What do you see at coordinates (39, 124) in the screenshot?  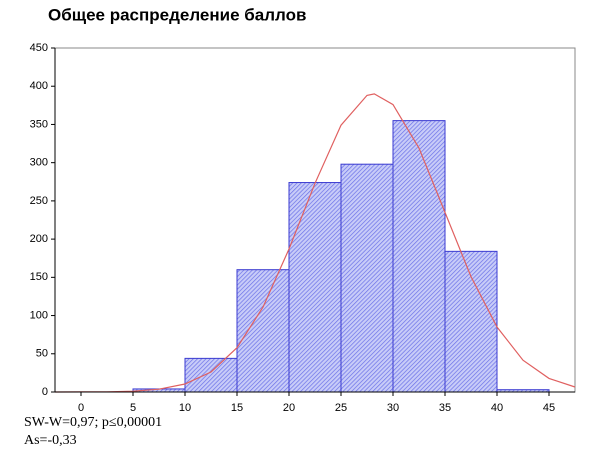 I see `y-tick-label: 350` at bounding box center [39, 124].